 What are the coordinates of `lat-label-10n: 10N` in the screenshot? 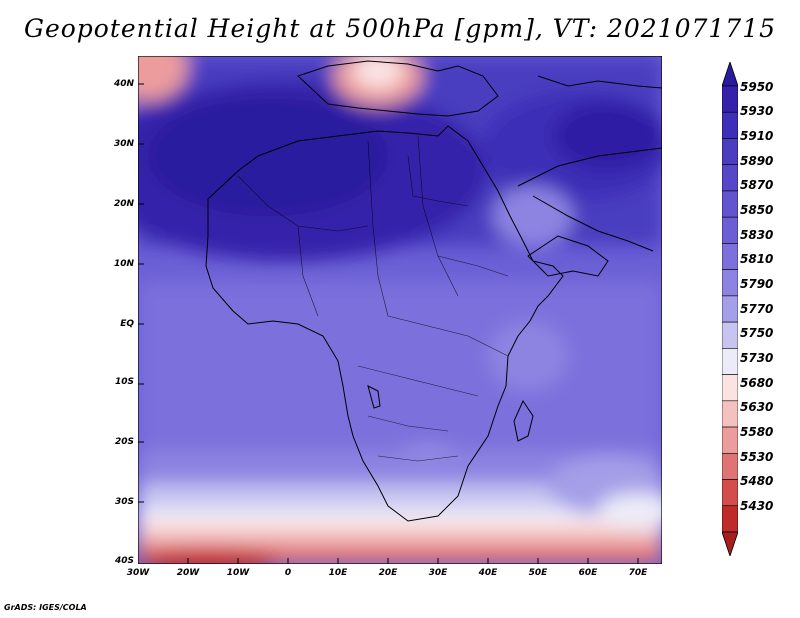 It's located at (123, 264).